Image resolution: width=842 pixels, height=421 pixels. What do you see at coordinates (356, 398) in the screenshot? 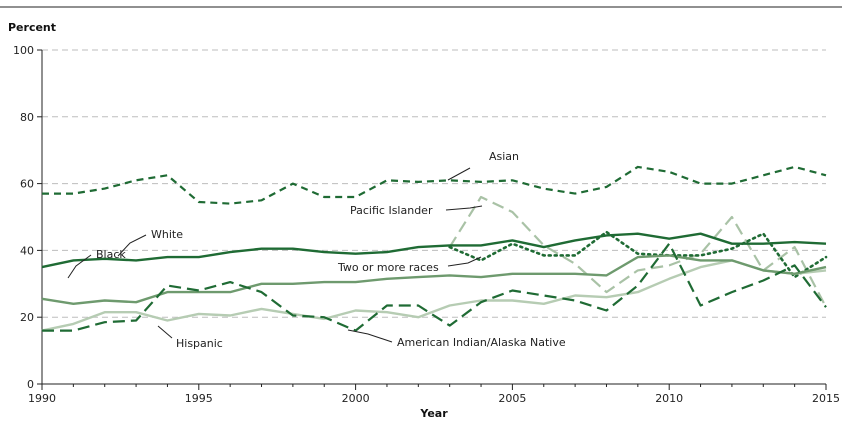
I see `x-tick-label: 2000` at bounding box center [356, 398].